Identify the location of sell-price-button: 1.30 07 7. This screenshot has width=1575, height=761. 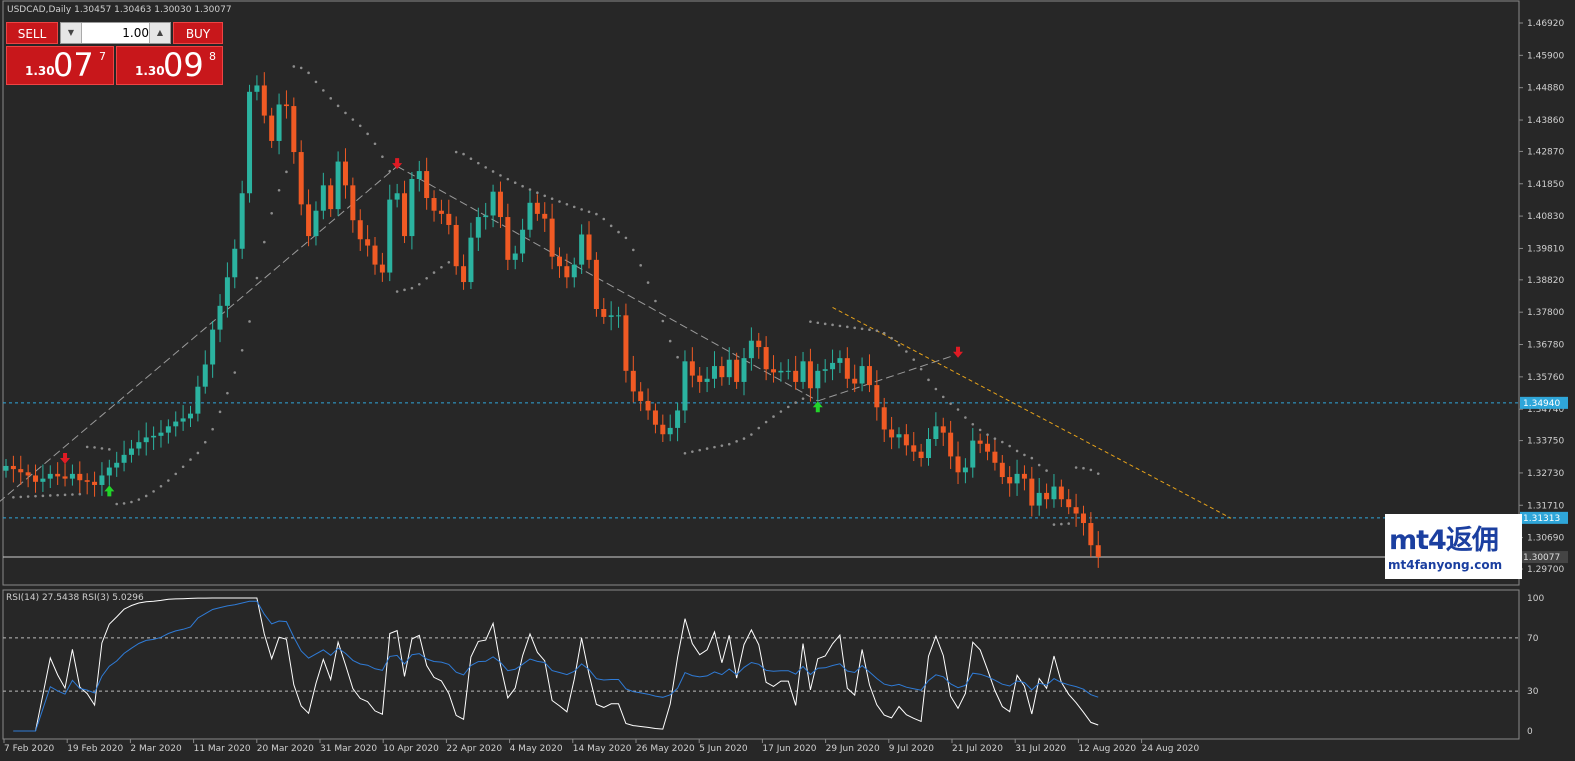
(60, 65).